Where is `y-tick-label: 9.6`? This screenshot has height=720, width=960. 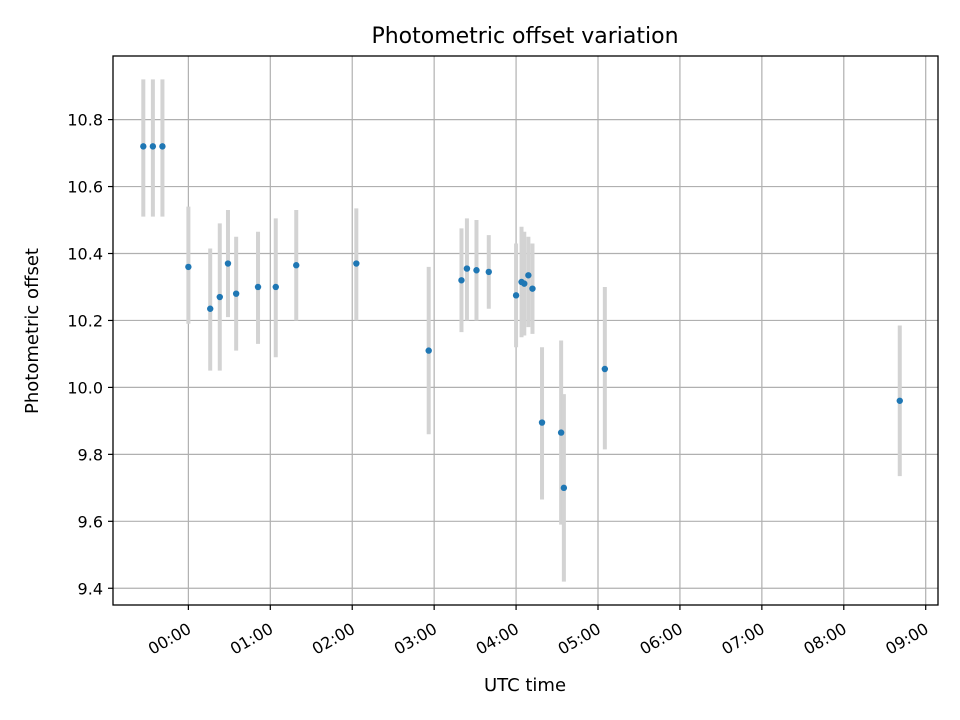 y-tick-label: 9.6 is located at coordinates (90, 521).